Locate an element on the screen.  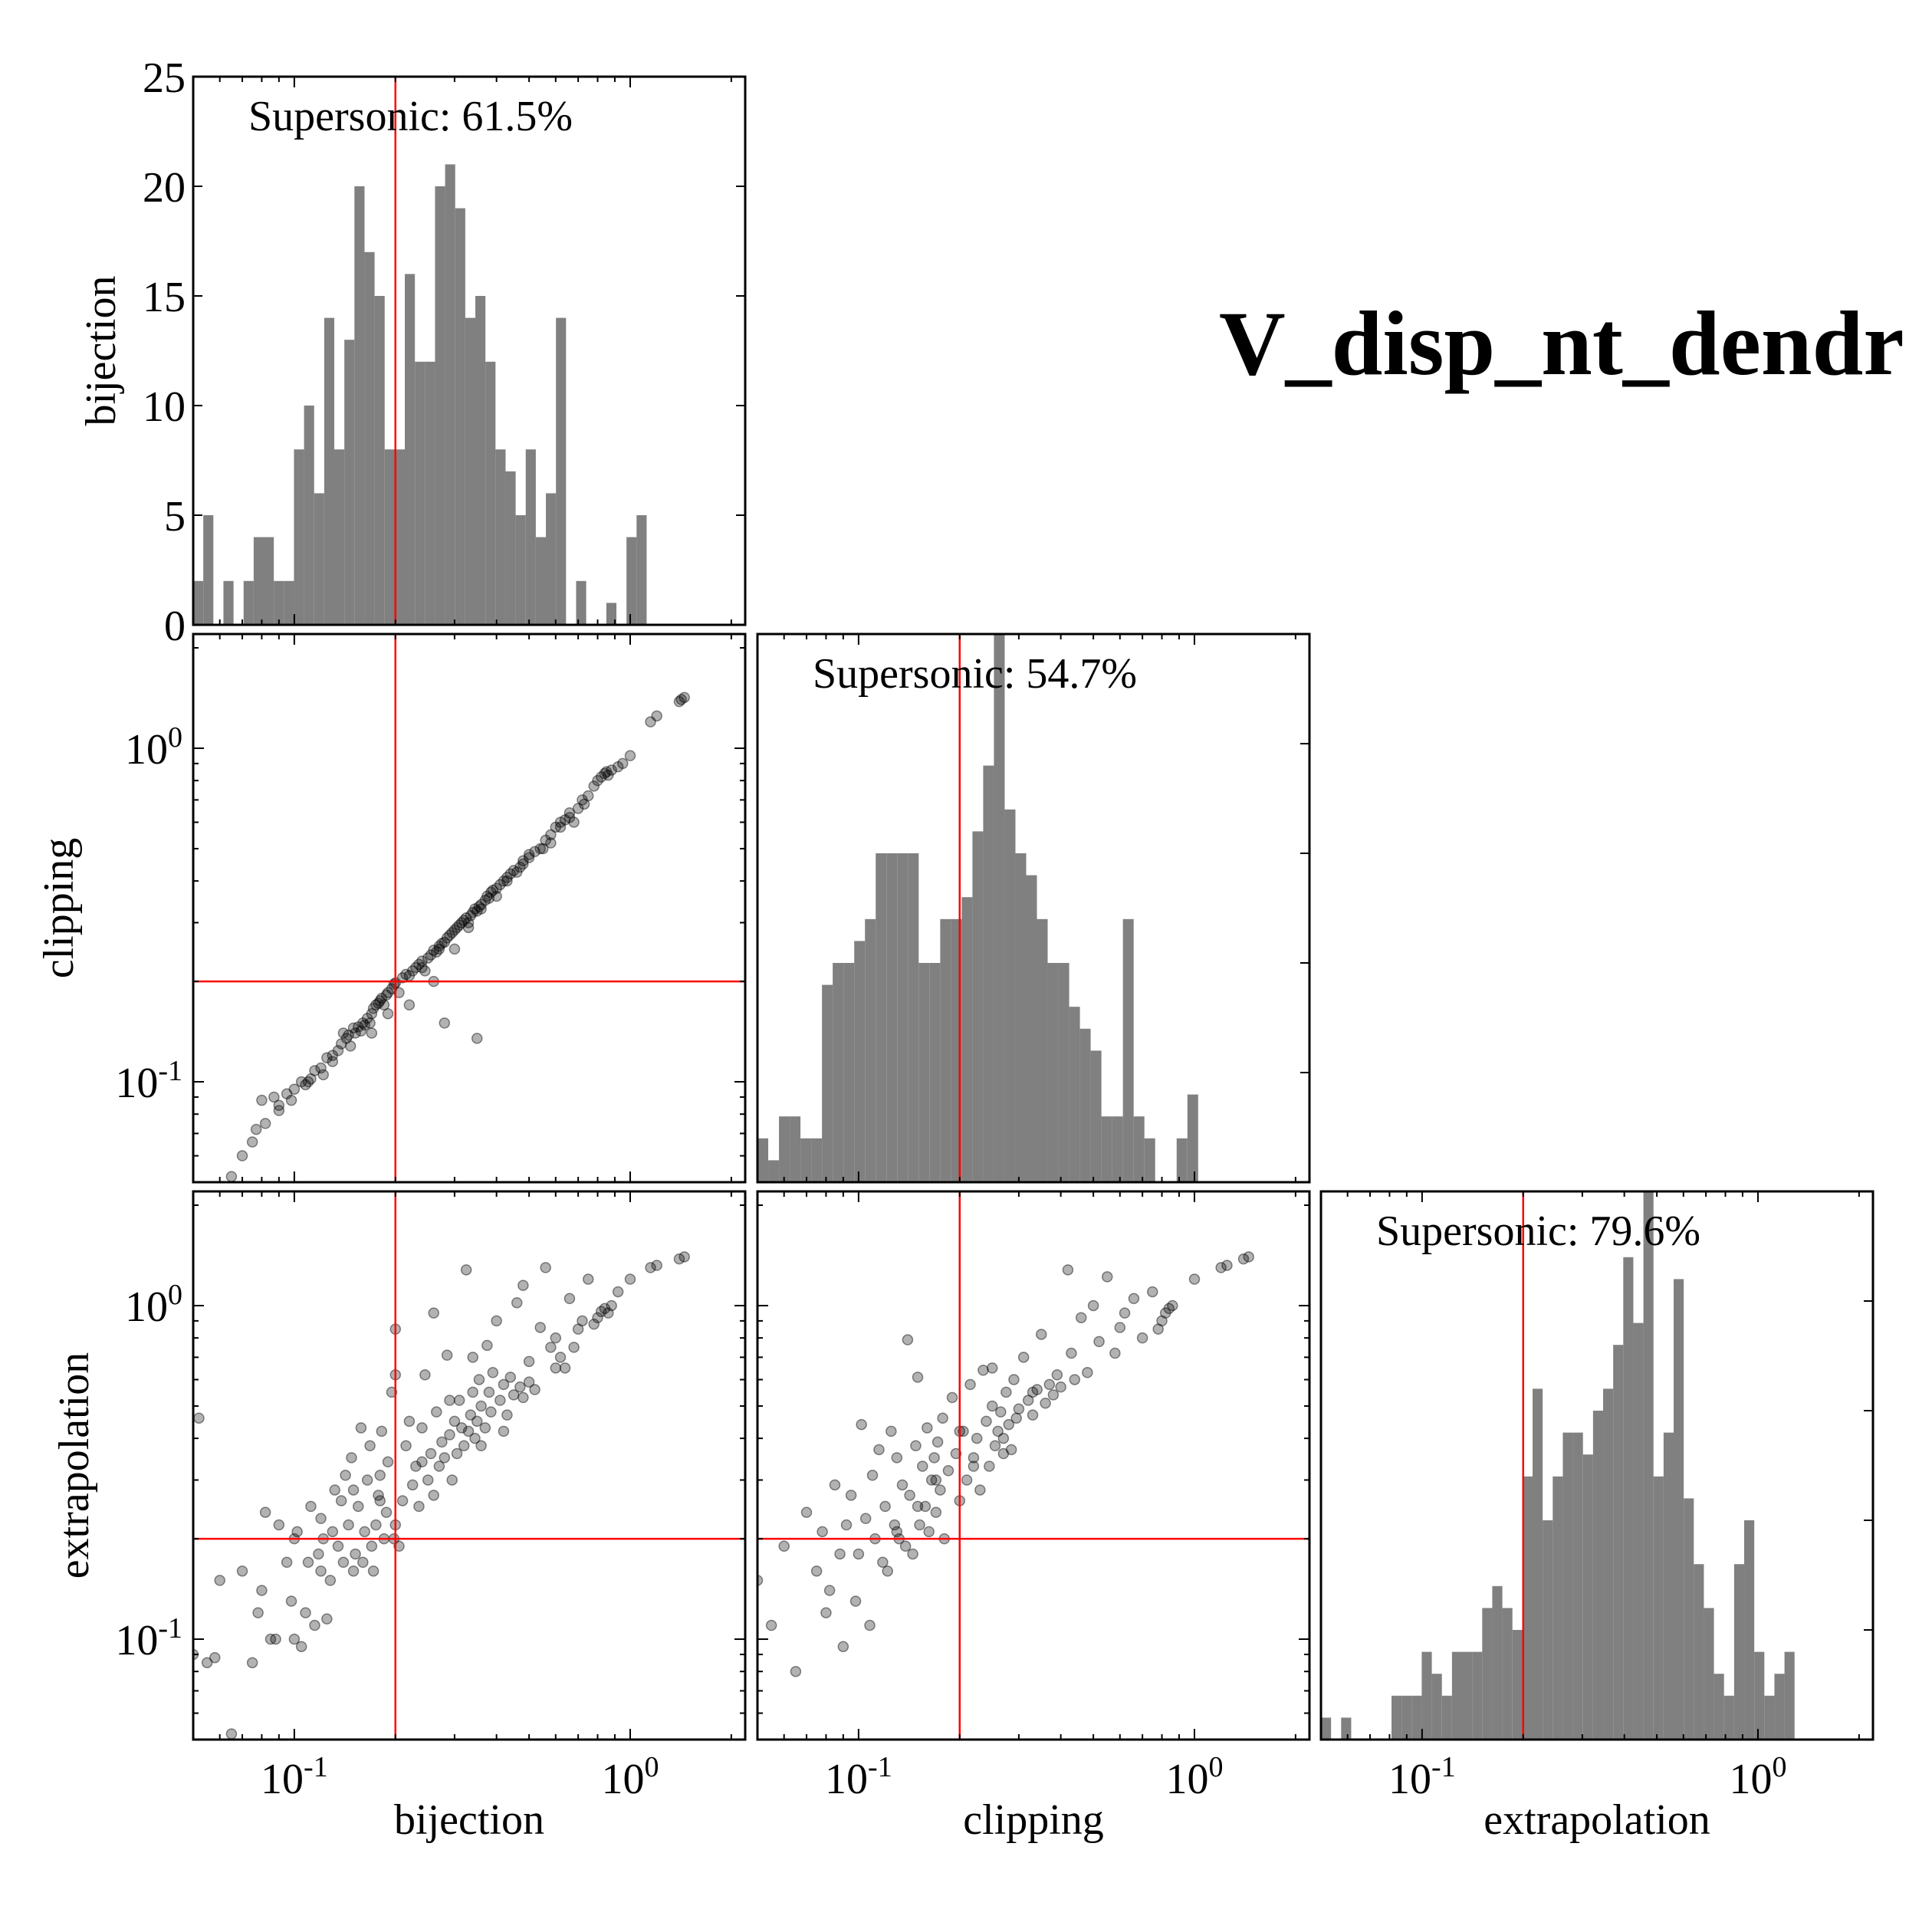
x-axis-label-bijection: bijection is located at coordinates (469, 1820).